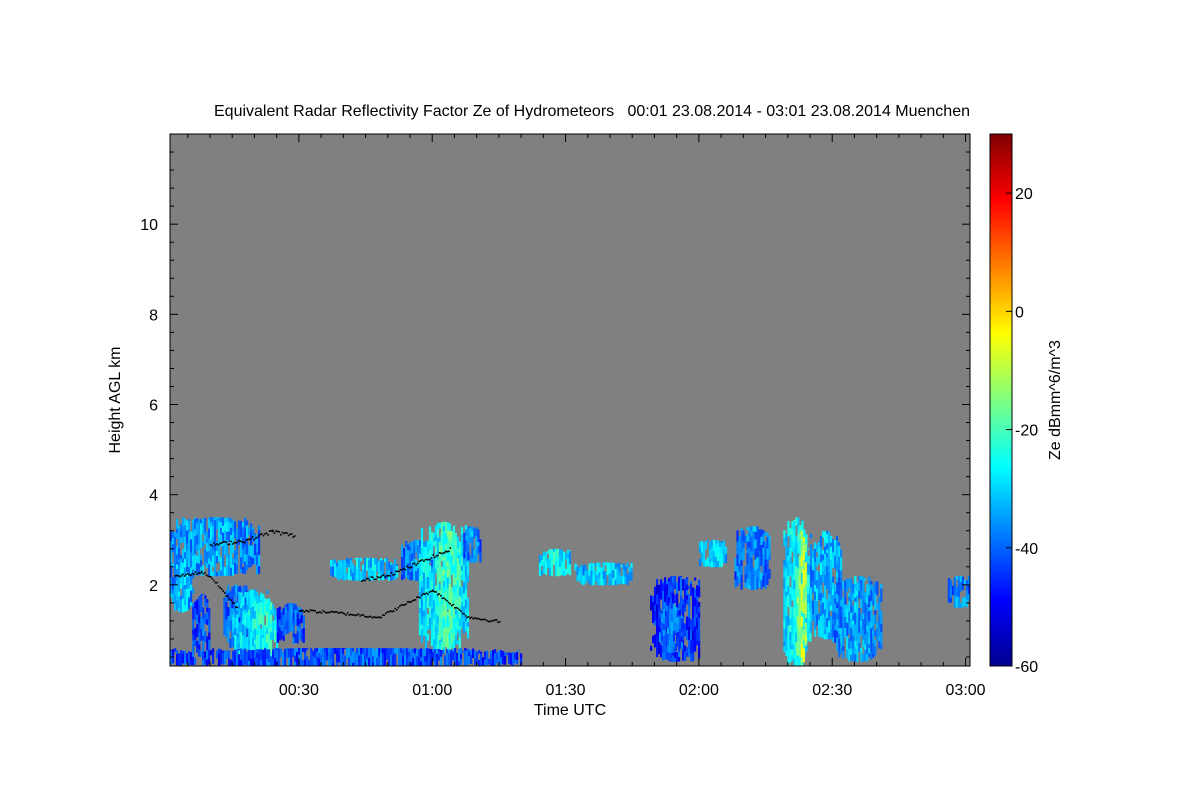  What do you see at coordinates (115, 399) in the screenshot?
I see `y-axis-label: Height AGL km` at bounding box center [115, 399].